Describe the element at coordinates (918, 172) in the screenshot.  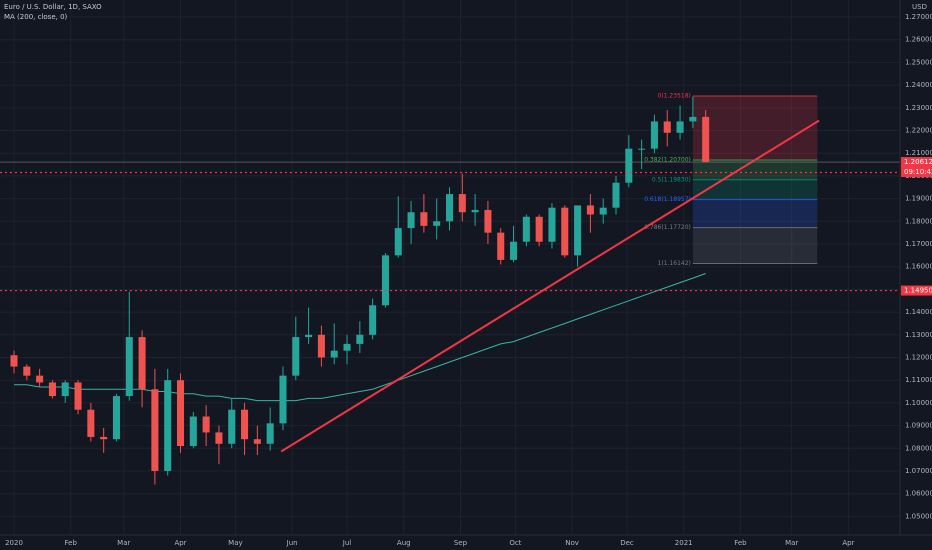
I see `countdown-label: 09:10:43` at that location.